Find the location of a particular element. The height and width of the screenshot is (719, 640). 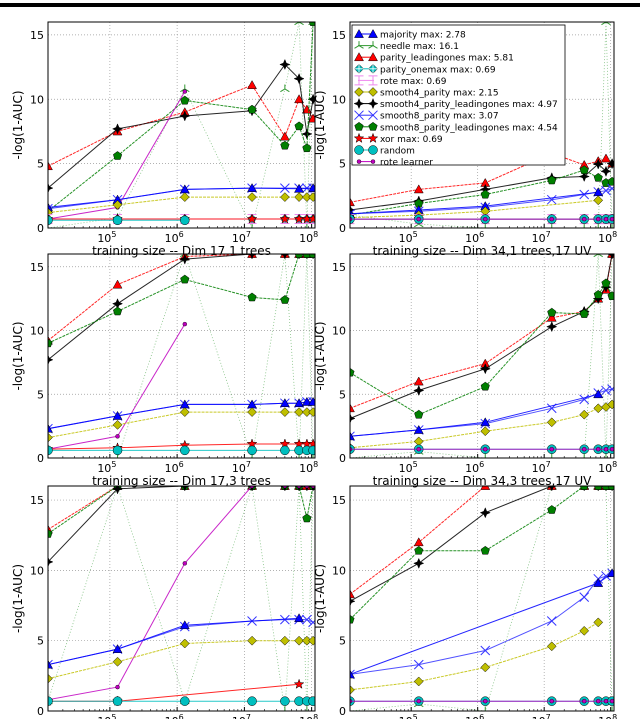

series-smooth4-parity-leadingones is located at coordinates (482, 546).